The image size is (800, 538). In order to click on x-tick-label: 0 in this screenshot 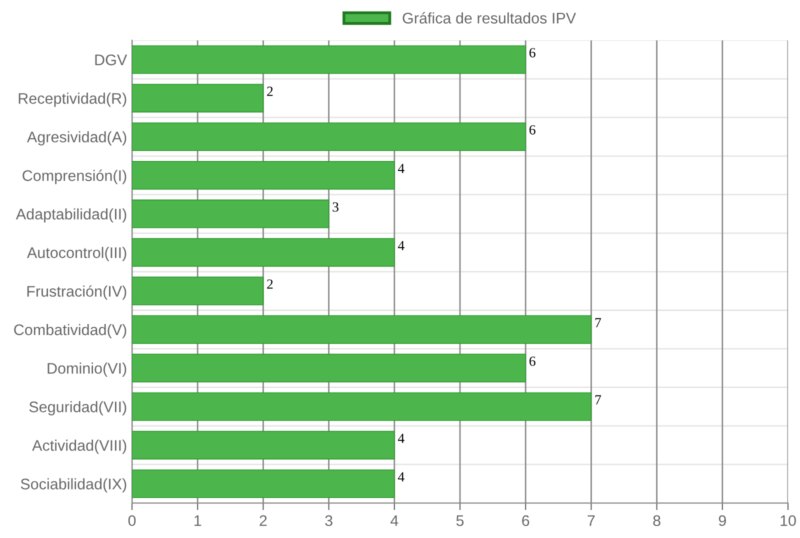, I will do `click(132, 520)`.